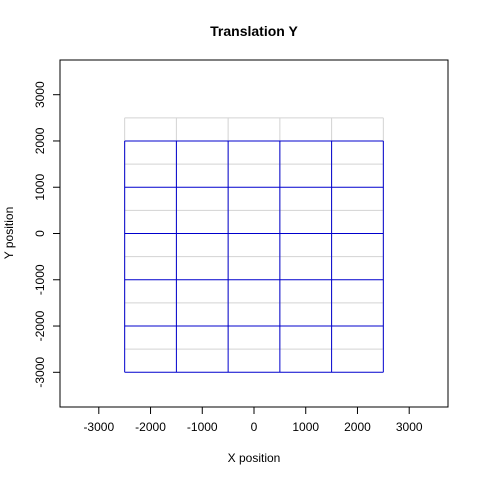 This screenshot has height=480, width=480. Describe the element at coordinates (150, 427) in the screenshot. I see `x-tick-label: -2000` at that location.